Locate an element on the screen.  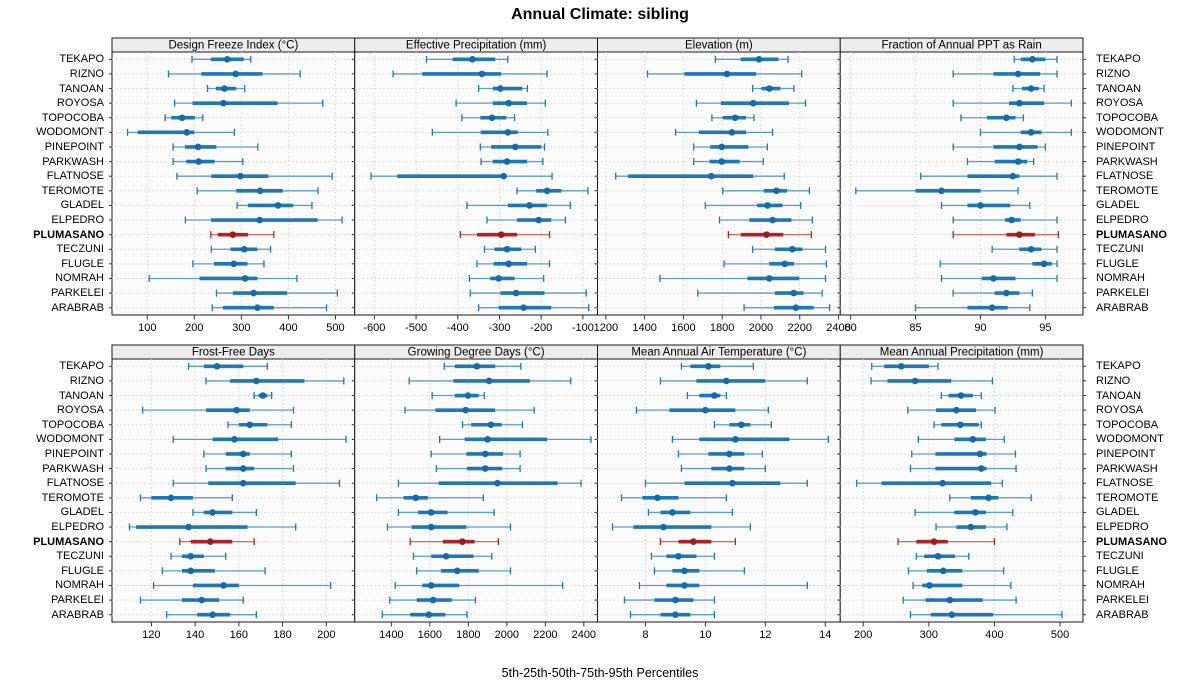
site-label-right-teczuni: TECZUNI is located at coordinates (1120, 556).